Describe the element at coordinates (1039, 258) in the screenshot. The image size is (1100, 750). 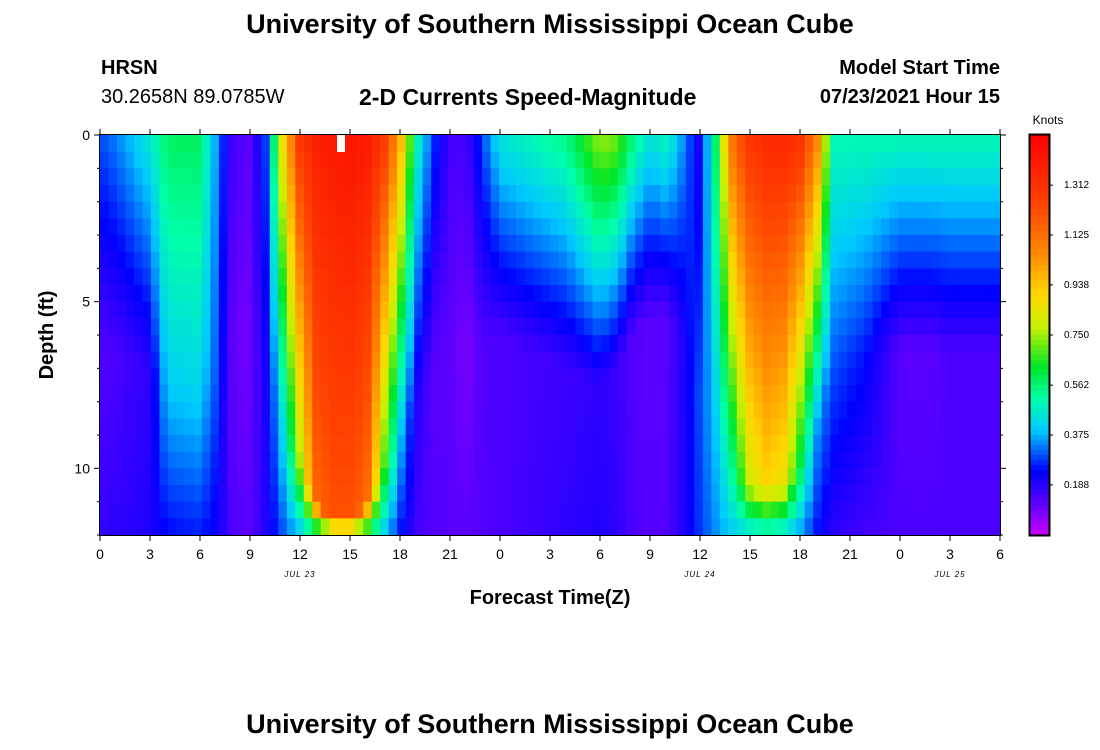
I see `colorbar-segment` at that location.